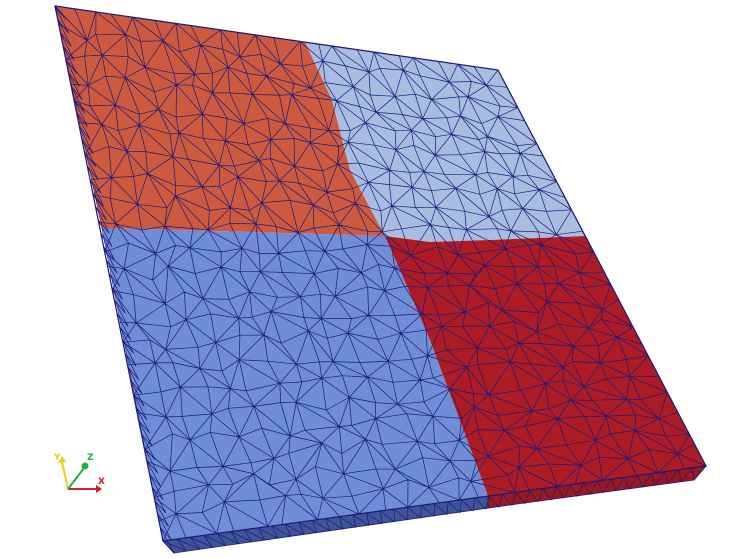 The image size is (740, 559). I want to click on z-axis-arrowhead, so click(85, 466).